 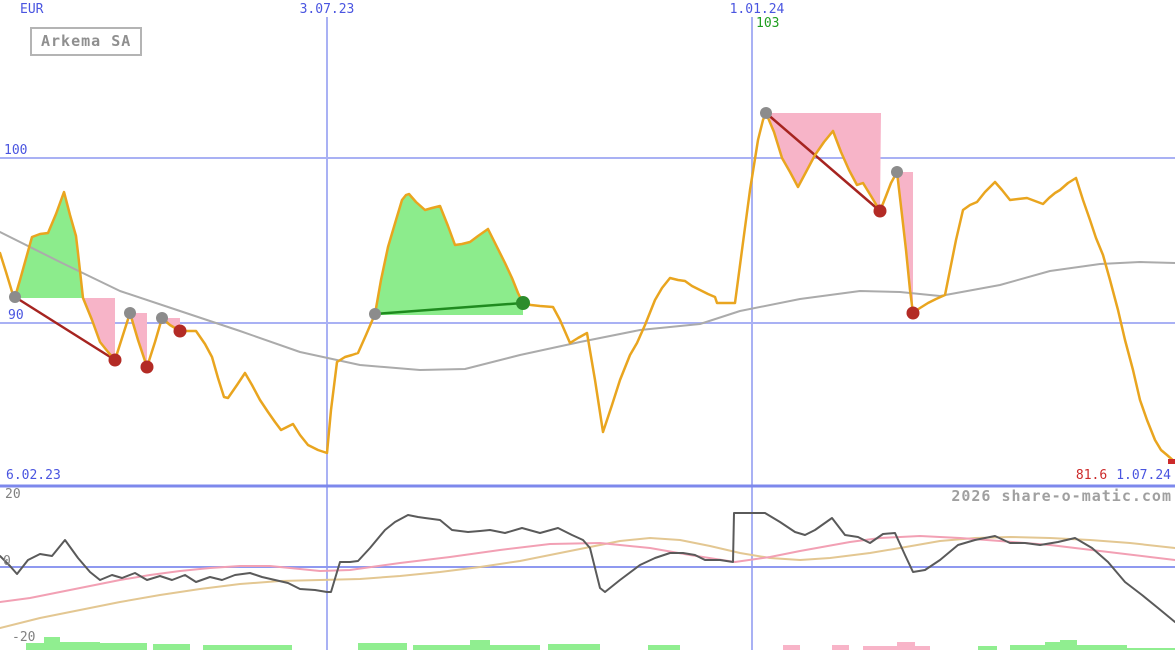 What do you see at coordinates (33, 475) in the screenshot?
I see `start-date-label: 6.02.23` at bounding box center [33, 475].